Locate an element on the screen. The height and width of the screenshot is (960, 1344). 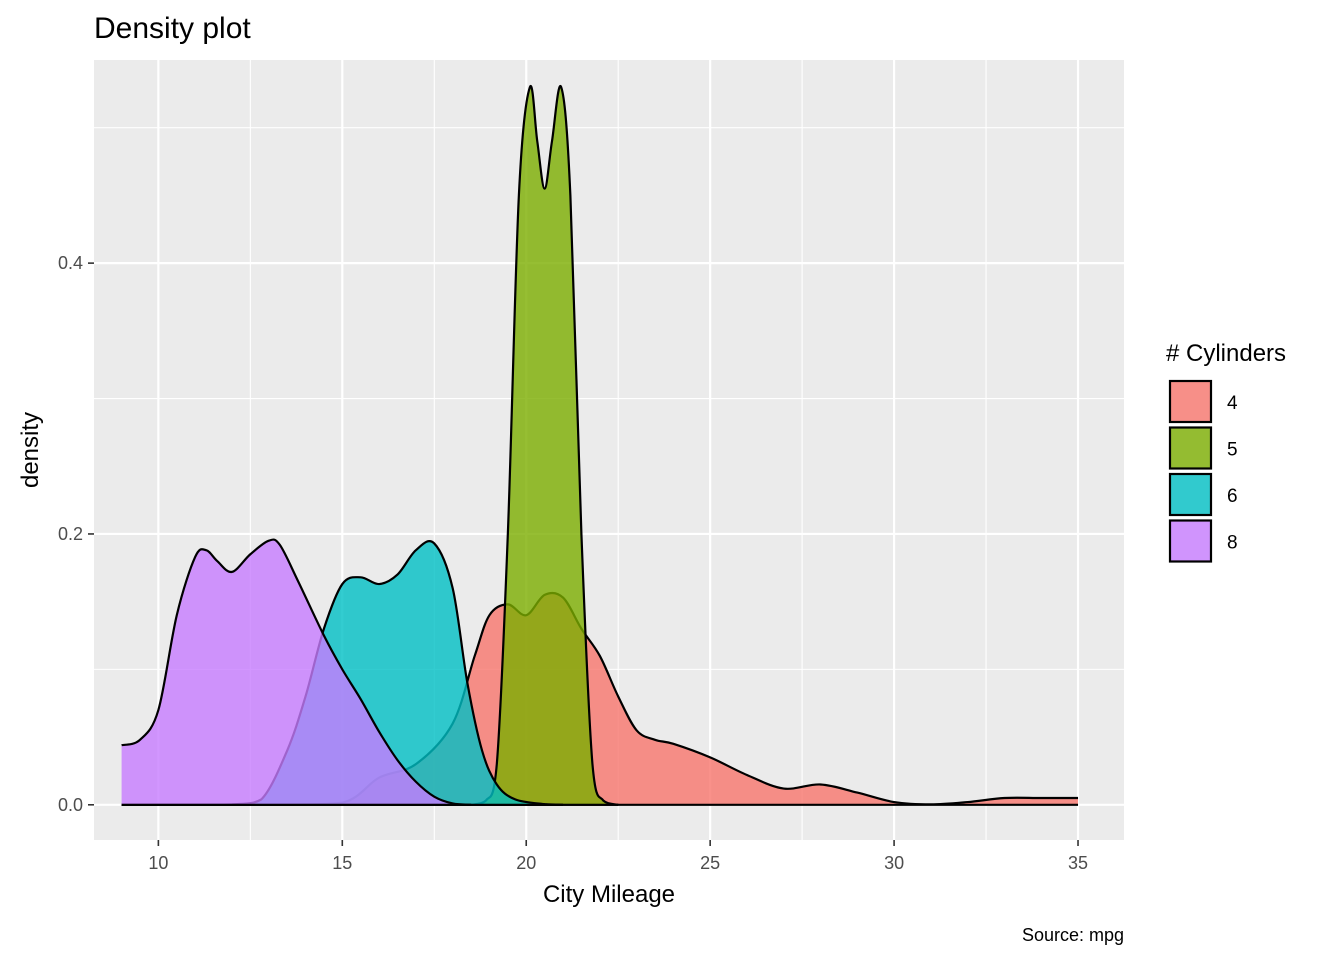
x-tick-label: 10 is located at coordinates (158, 863).